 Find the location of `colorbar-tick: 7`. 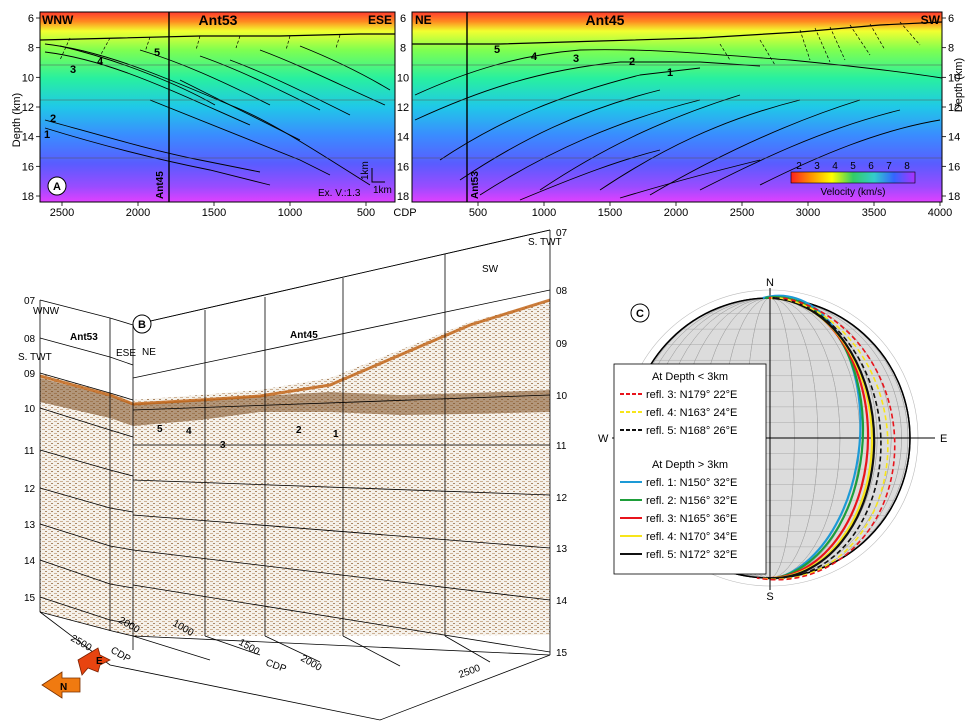

colorbar-tick: 7 is located at coordinates (889, 166).